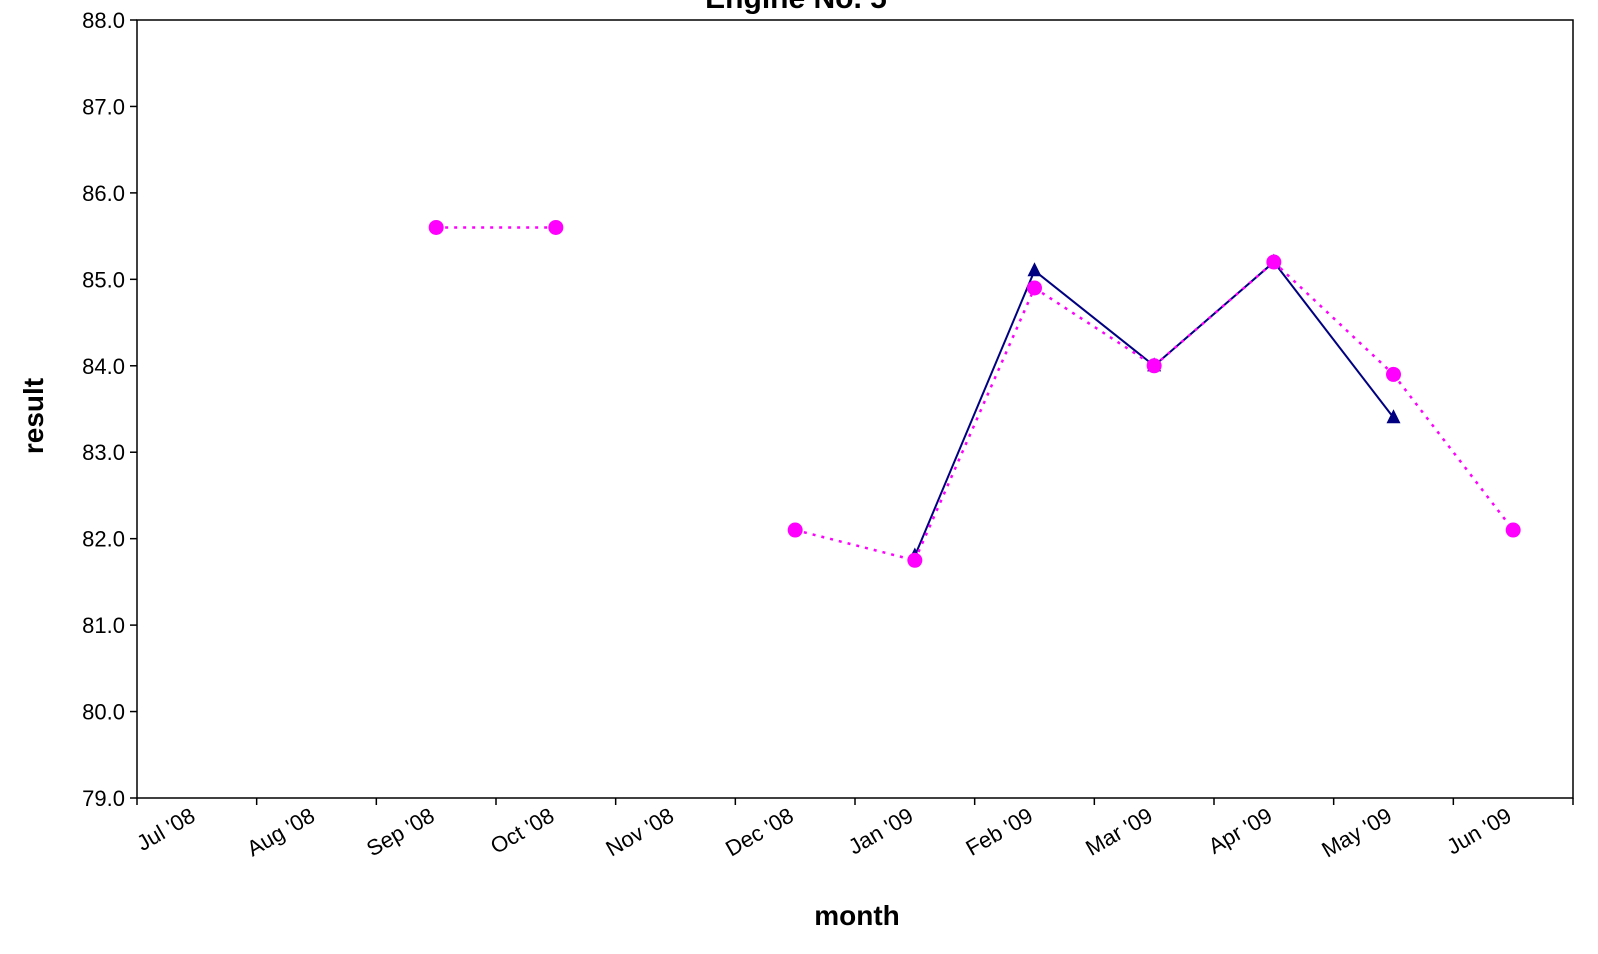 The image size is (1598, 954). What do you see at coordinates (796, 7) in the screenshot?
I see `chart-title: Engine No. 5` at bounding box center [796, 7].